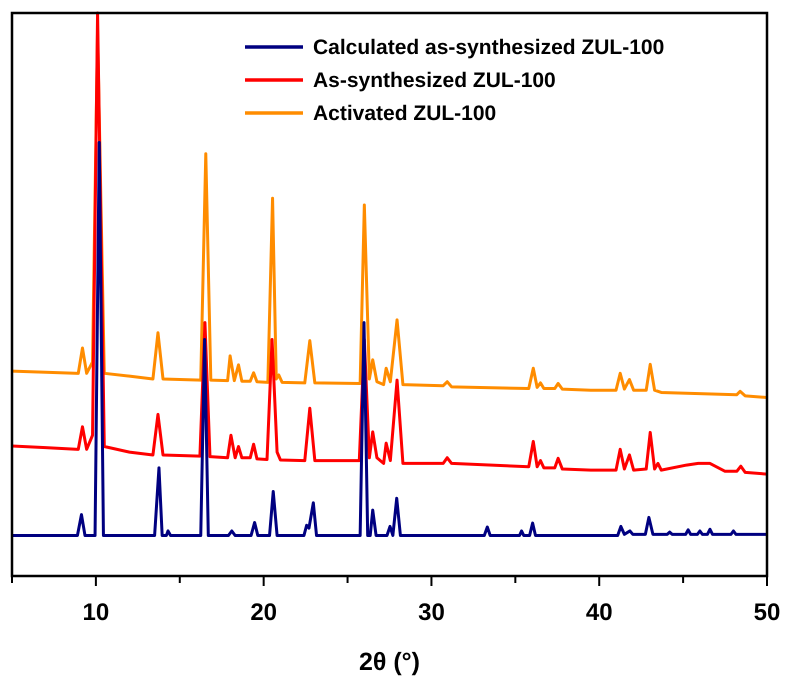  I want to click on legend-label: Activated ZUL-100, so click(404, 113).